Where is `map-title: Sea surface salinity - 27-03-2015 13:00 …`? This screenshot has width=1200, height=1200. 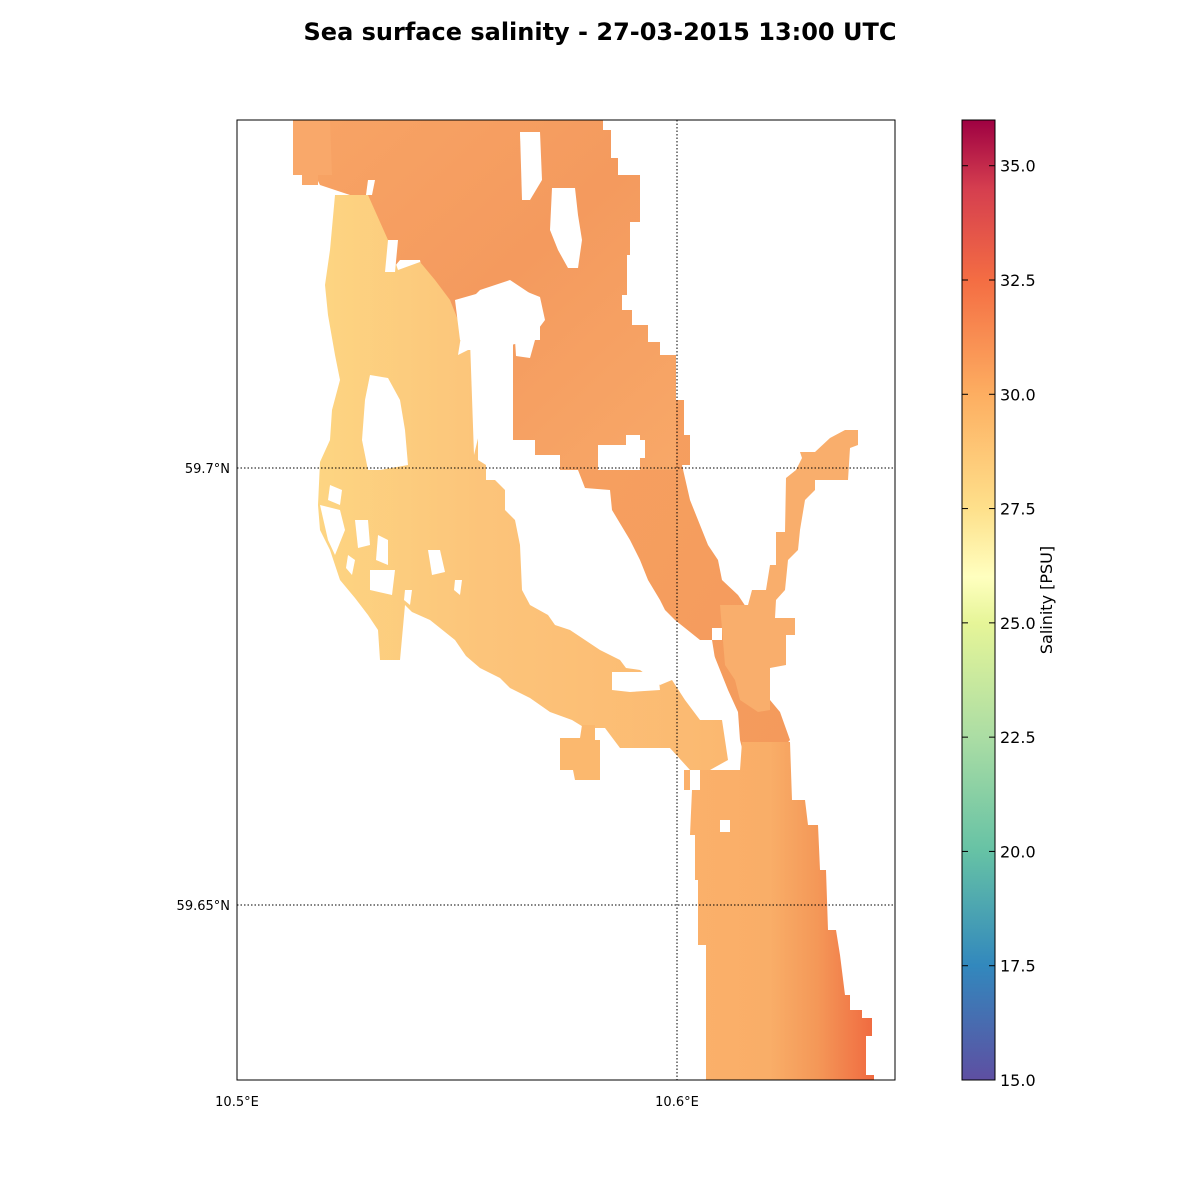
map-title: Sea surface salinity - 27-03-2015 13:00 … is located at coordinates (600, 32).